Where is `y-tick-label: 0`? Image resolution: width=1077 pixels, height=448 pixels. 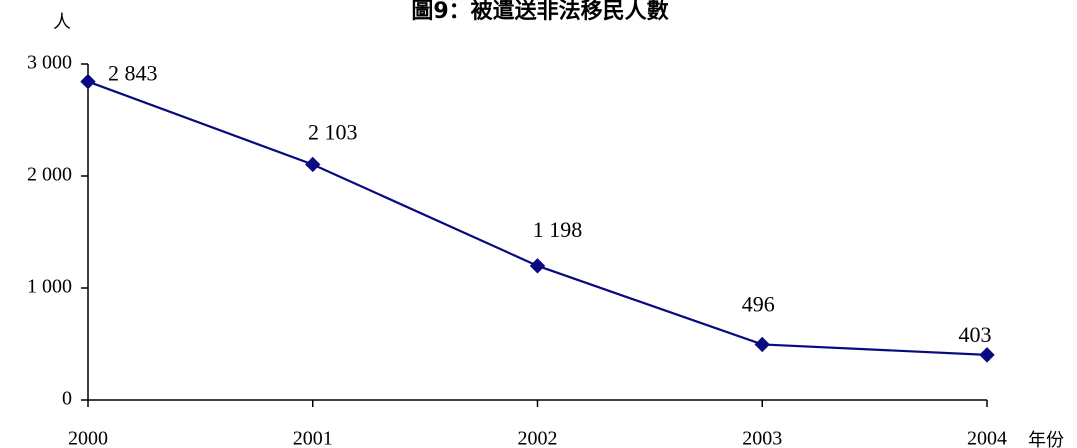 y-tick-label: 0 is located at coordinates (67, 399).